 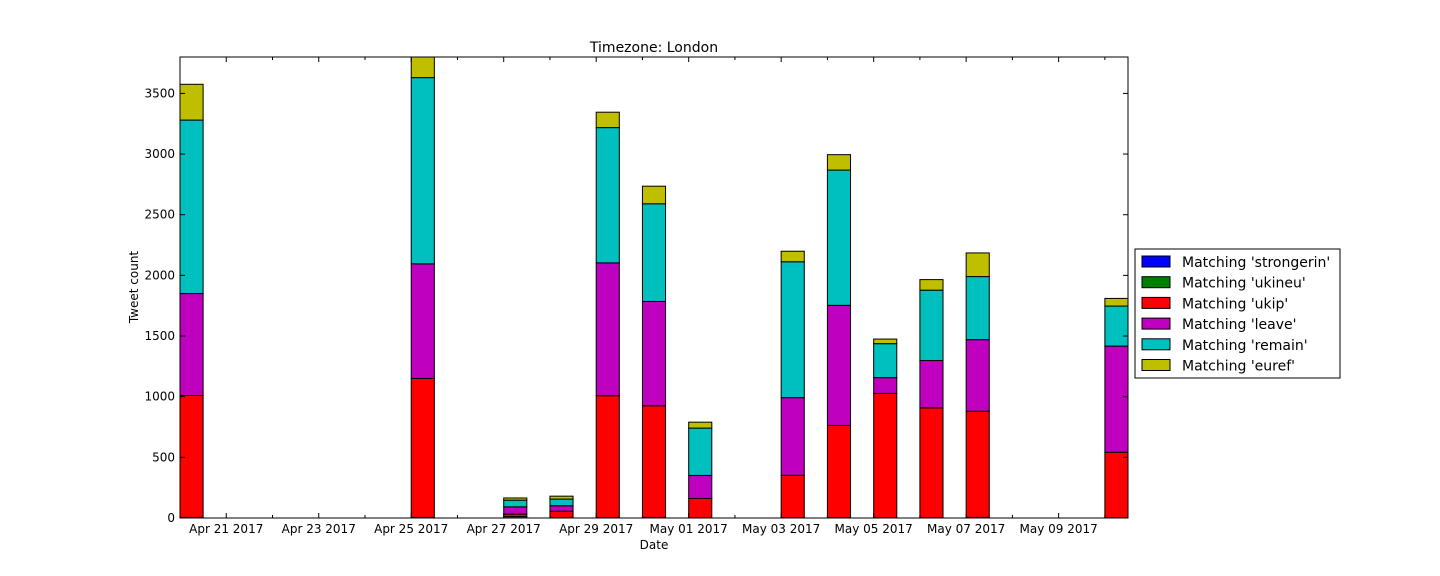 I want to click on x-tick-label: Apr 23 2017, so click(x=319, y=529).